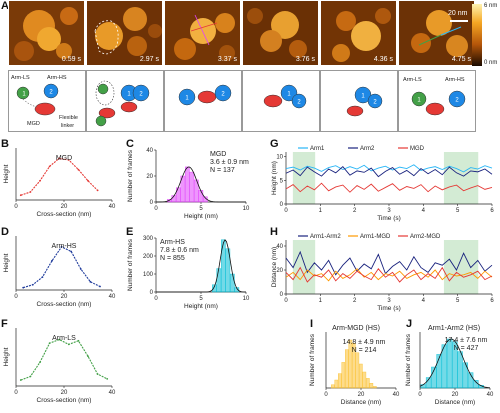  Describe the element at coordinates (358, 33) in the screenshot. I see `afm-frame-5: 4.36 s` at that location.